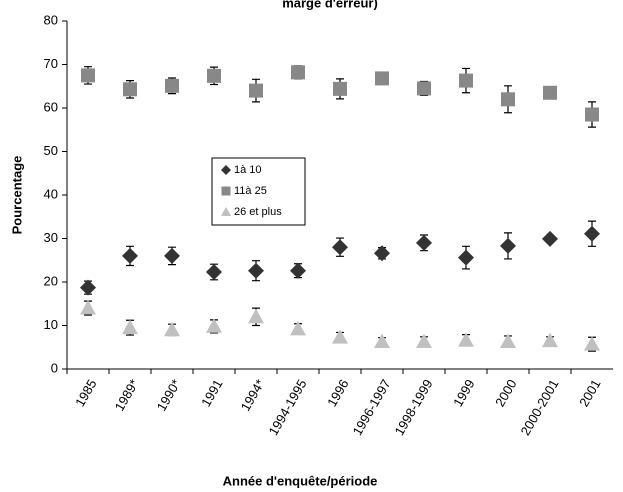  What do you see at coordinates (371, 407) in the screenshot?
I see `x-tick-label: 1996-1997` at bounding box center [371, 407].